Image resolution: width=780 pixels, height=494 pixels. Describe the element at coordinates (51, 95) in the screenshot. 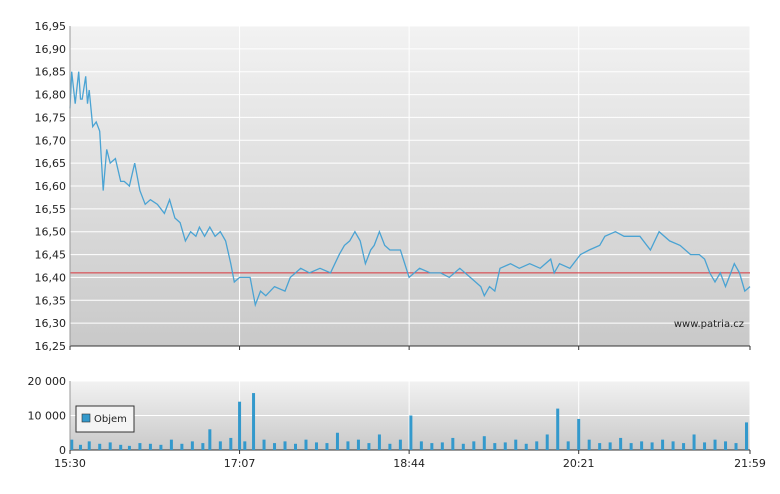

I see `y-tick-label: 16,80` at that location.